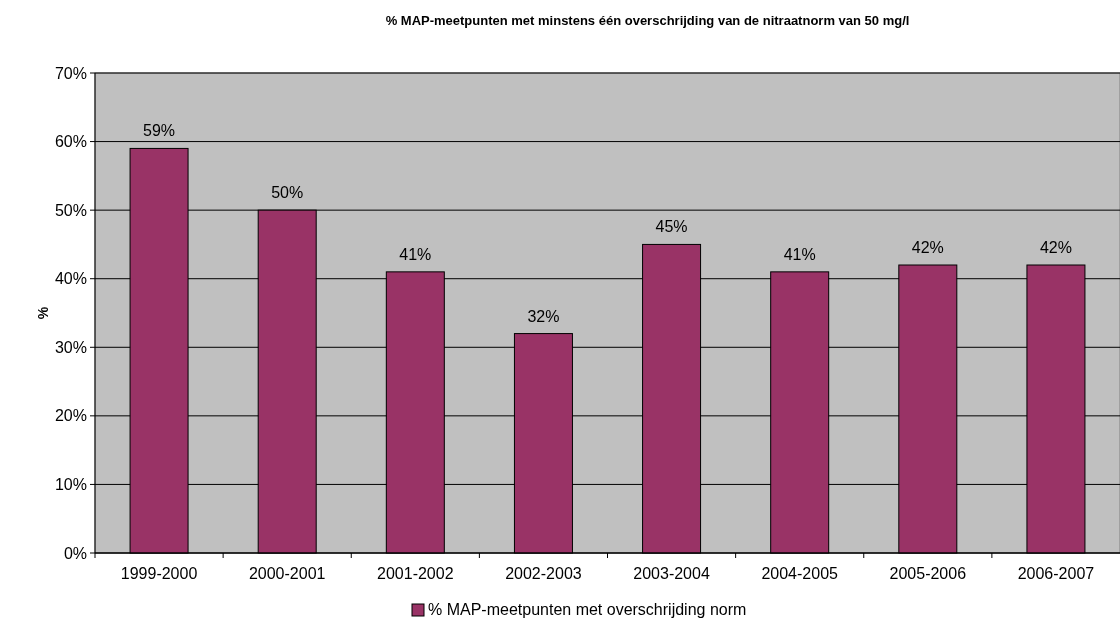 This screenshot has height=635, width=1120. What do you see at coordinates (1056, 573) in the screenshot?
I see `x-tick-label: 2006-2007` at bounding box center [1056, 573].